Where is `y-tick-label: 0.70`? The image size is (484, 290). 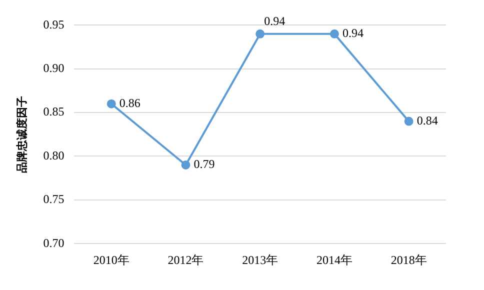
y-tick-label: 0.70 is located at coordinates (53, 243).